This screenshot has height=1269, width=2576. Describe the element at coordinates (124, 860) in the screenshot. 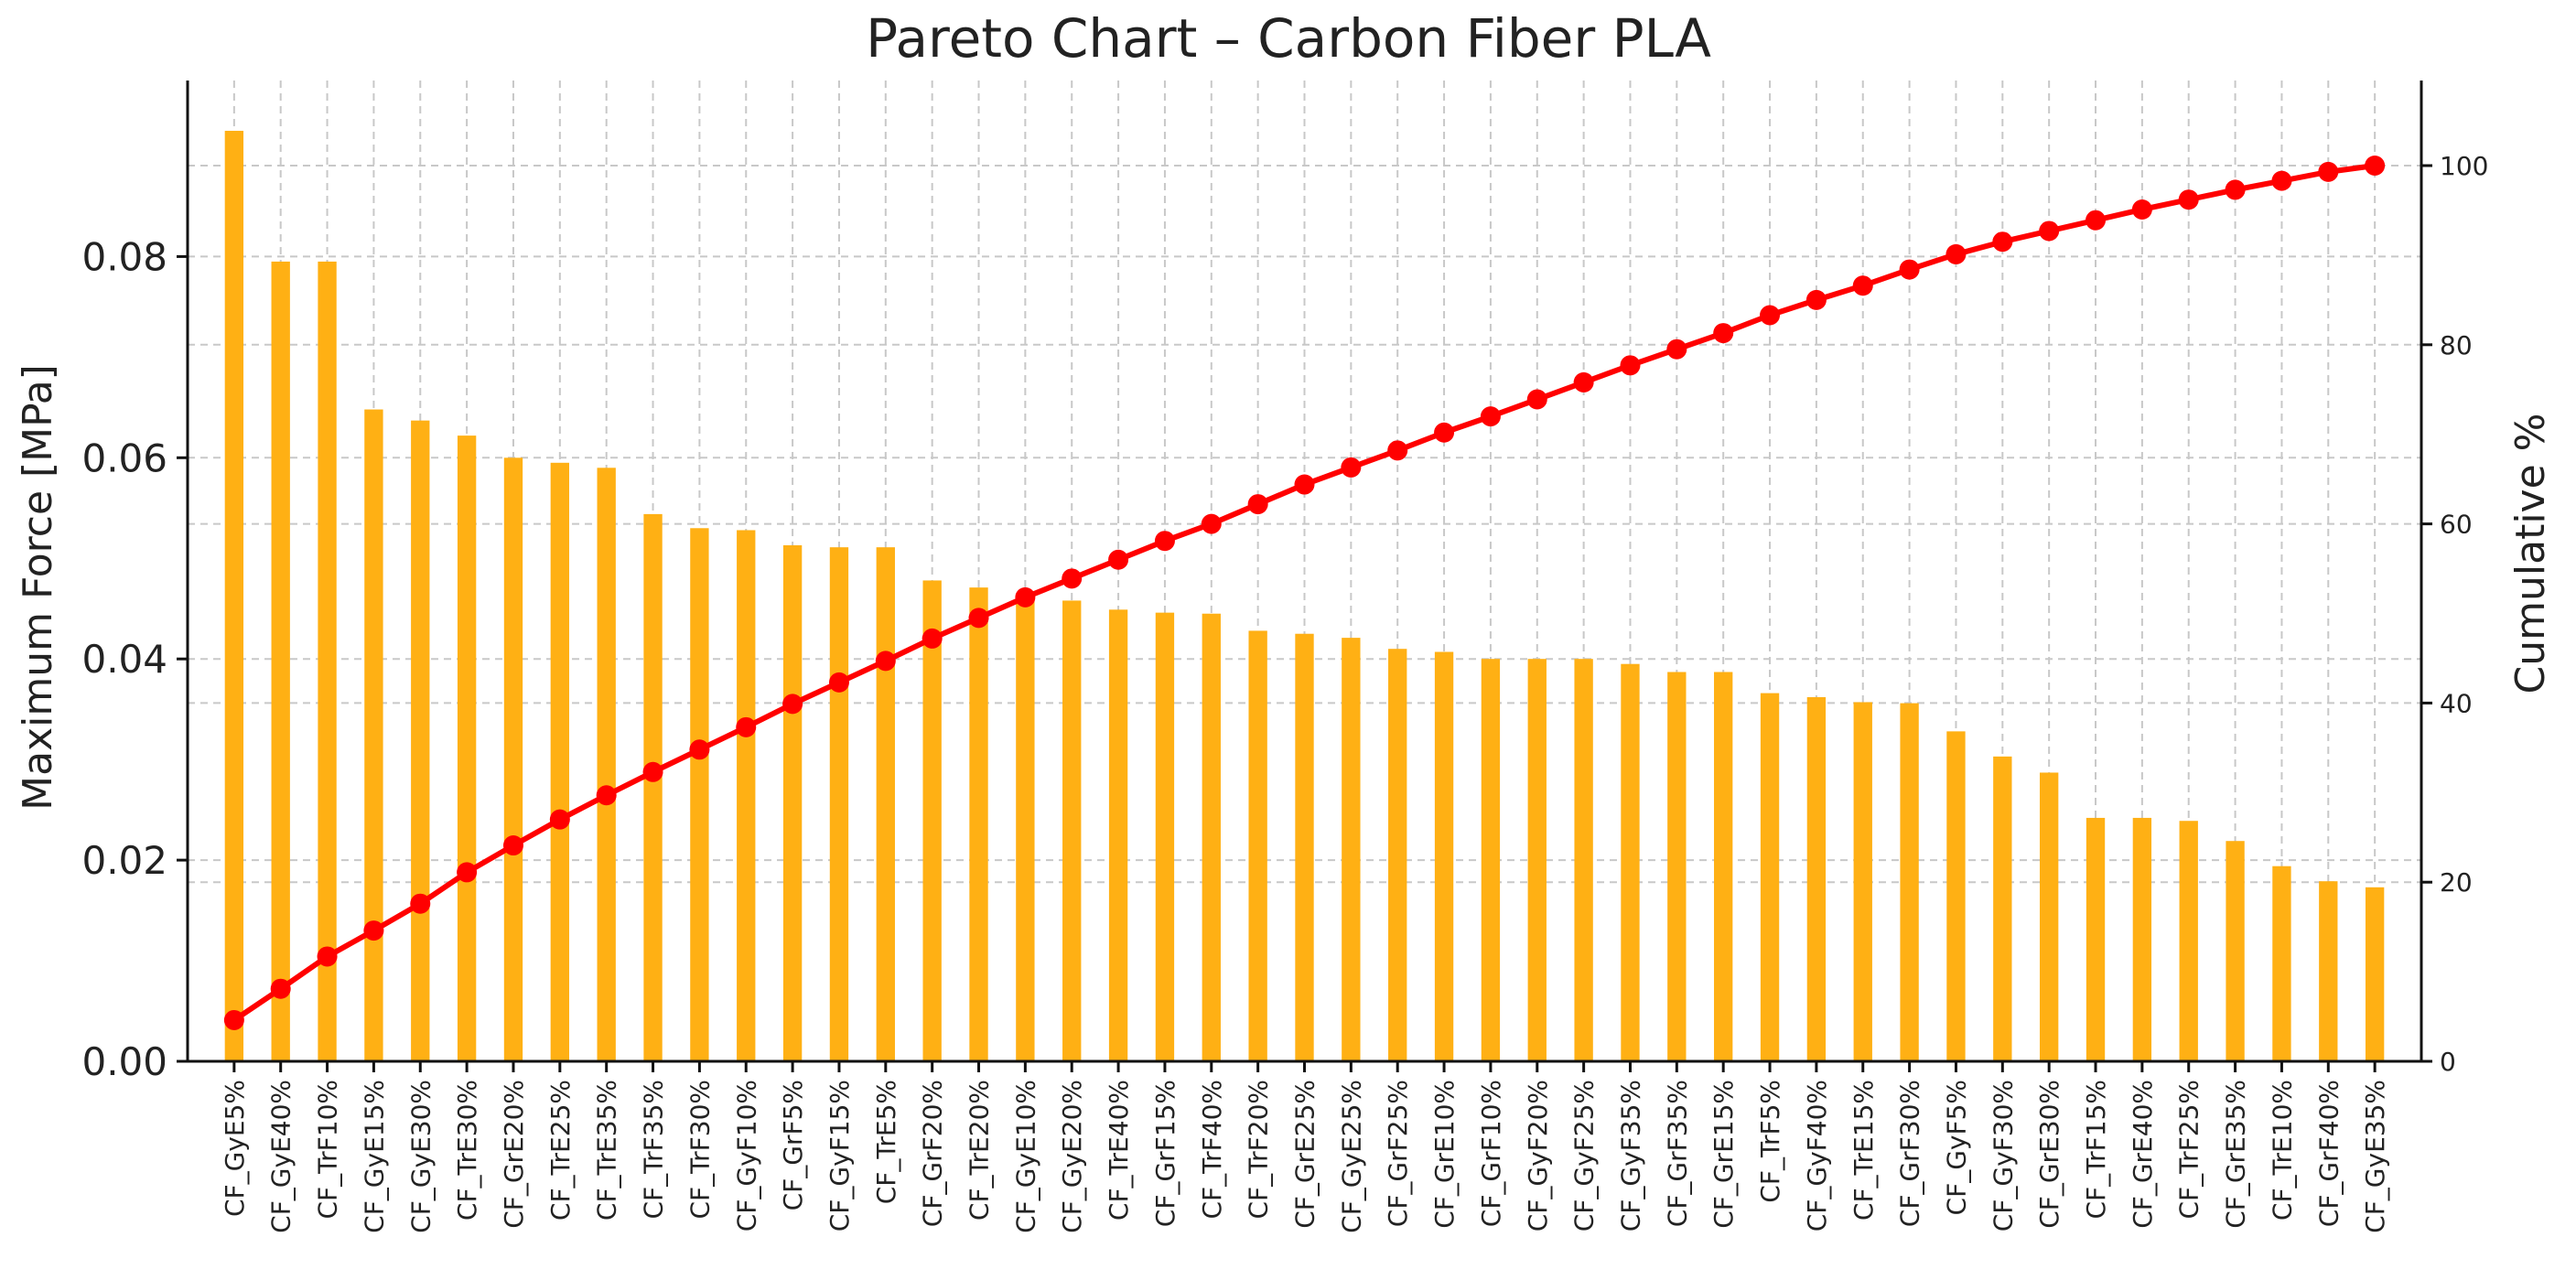

I see `y-tick-label: 0.02` at that location.